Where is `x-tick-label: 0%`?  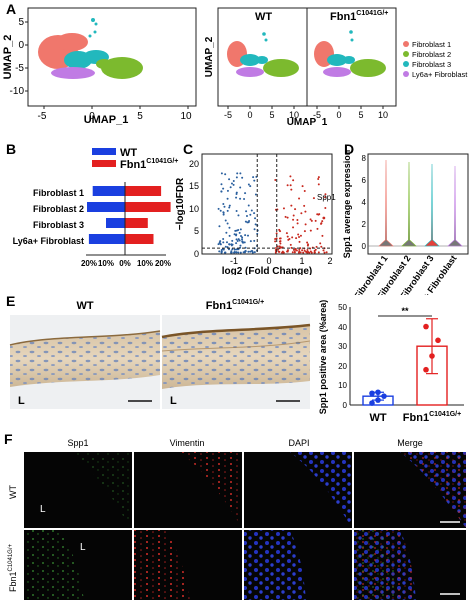 x-tick-label: 0% is located at coordinates (125, 263).